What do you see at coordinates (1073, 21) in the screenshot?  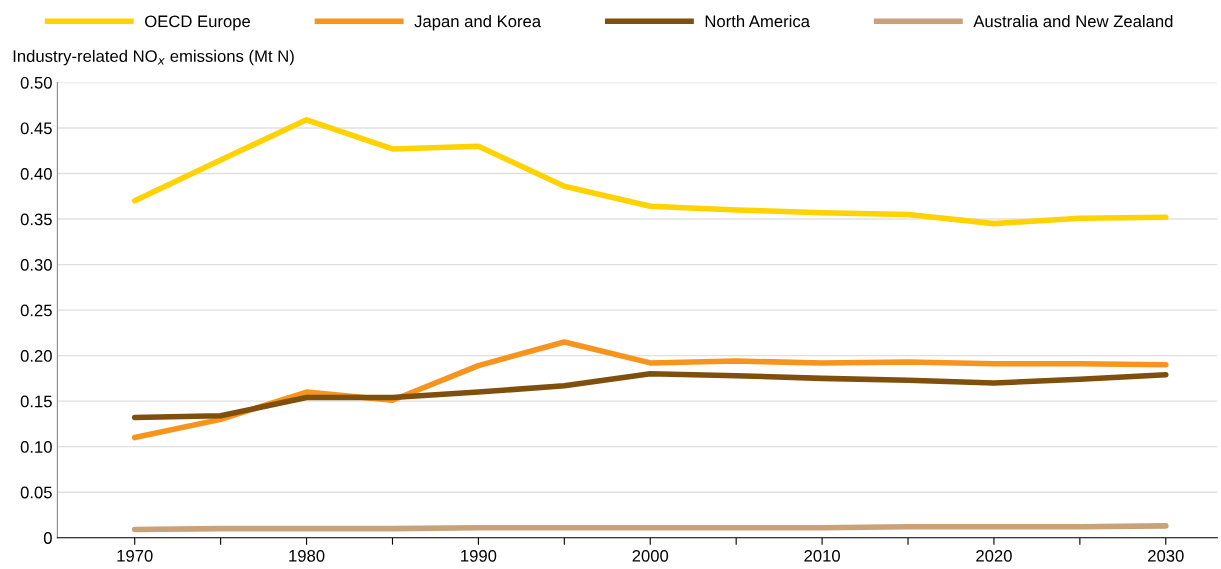 I see `legend-label: Australia and New Zealand` at bounding box center [1073, 21].